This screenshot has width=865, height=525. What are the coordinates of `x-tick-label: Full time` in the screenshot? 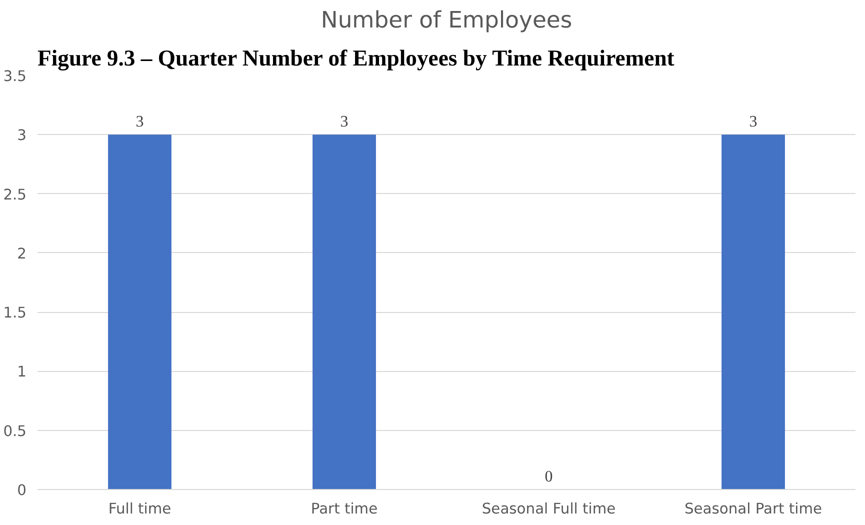 It's located at (140, 509).